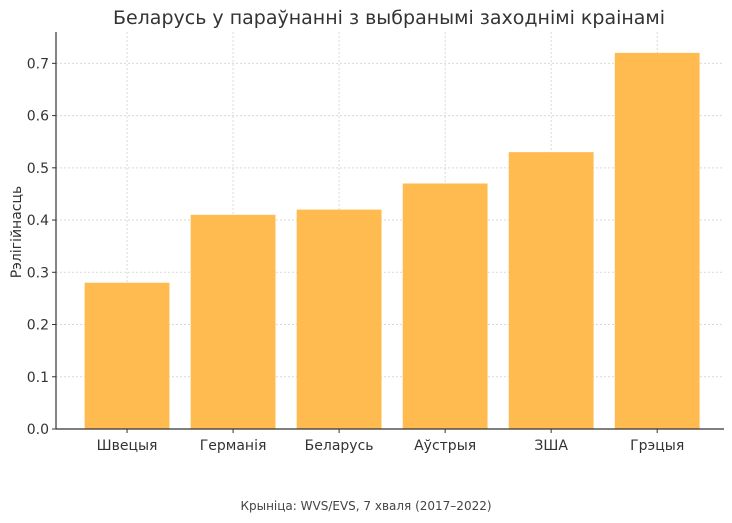 Image resolution: width=732 pixels, height=523 pixels. I want to click on x-tick-label: Германія, so click(233, 446).